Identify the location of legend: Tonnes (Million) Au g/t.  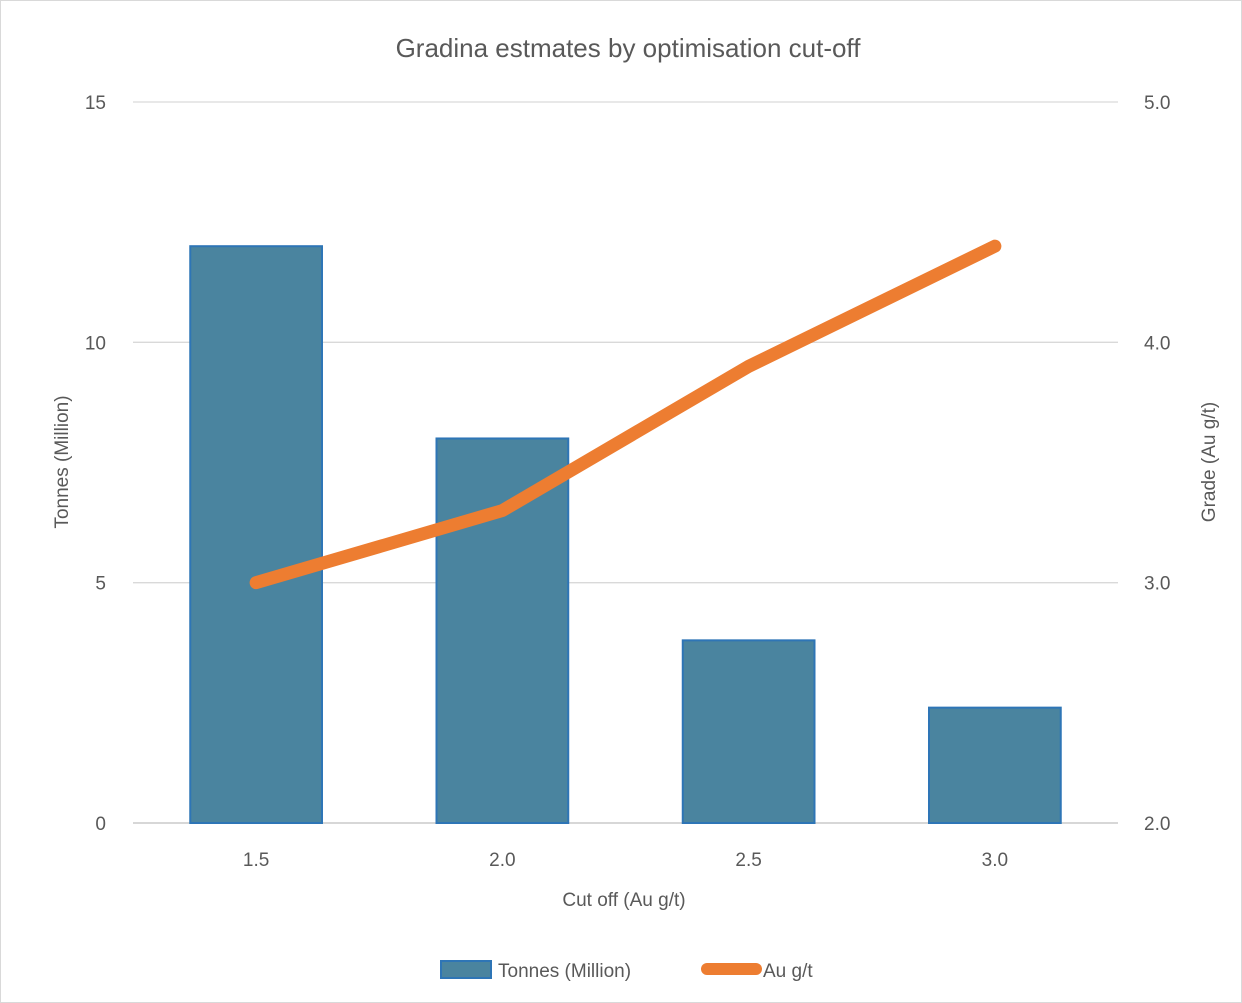
(626, 971).